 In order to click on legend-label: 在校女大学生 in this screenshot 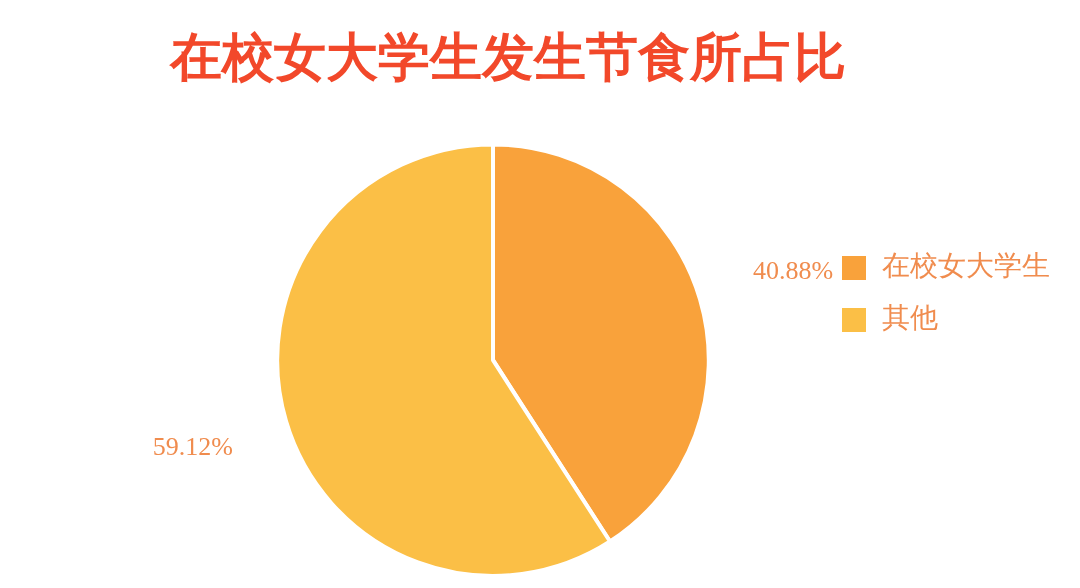, I will do `click(966, 266)`.